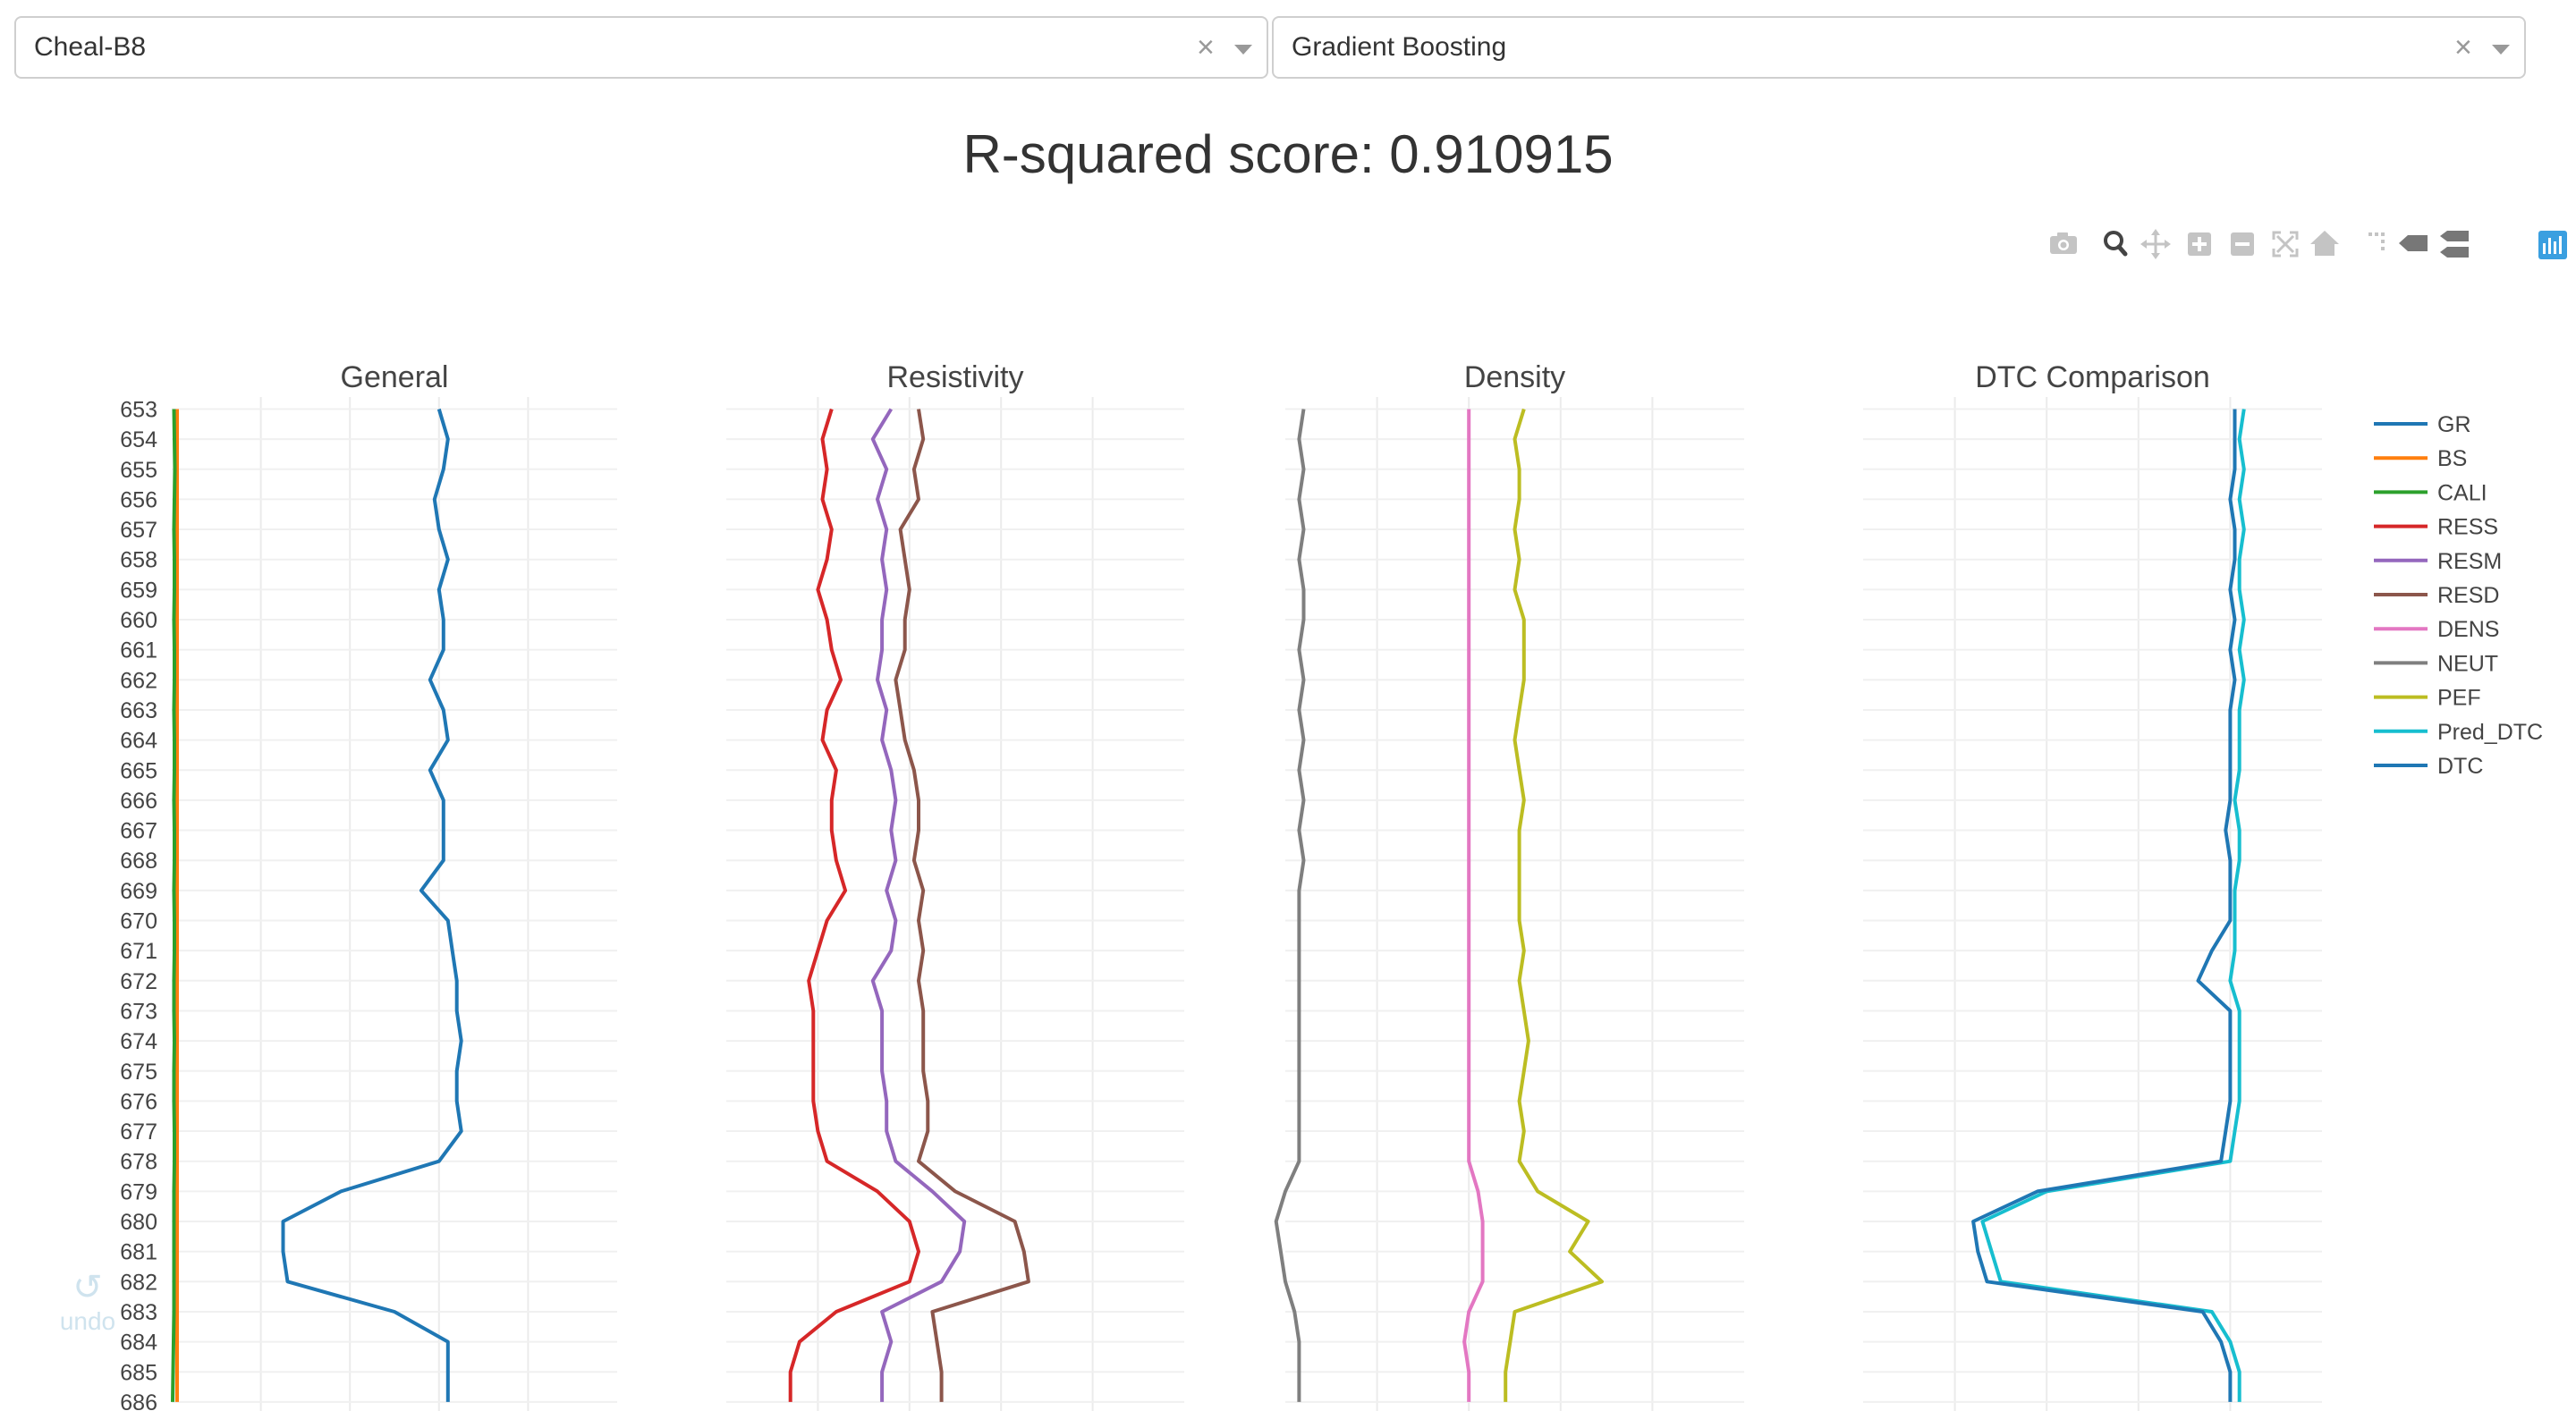 Image resolution: width=2576 pixels, height=1411 pixels. What do you see at coordinates (1554, 905) in the screenshot?
I see `series-line-pef` at bounding box center [1554, 905].